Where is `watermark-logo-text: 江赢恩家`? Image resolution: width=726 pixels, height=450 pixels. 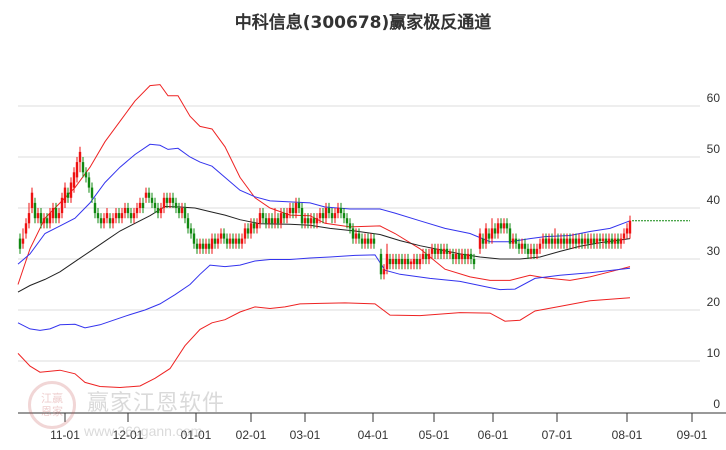 watermark-logo-text: 江赢恩家 is located at coordinates (52, 405).